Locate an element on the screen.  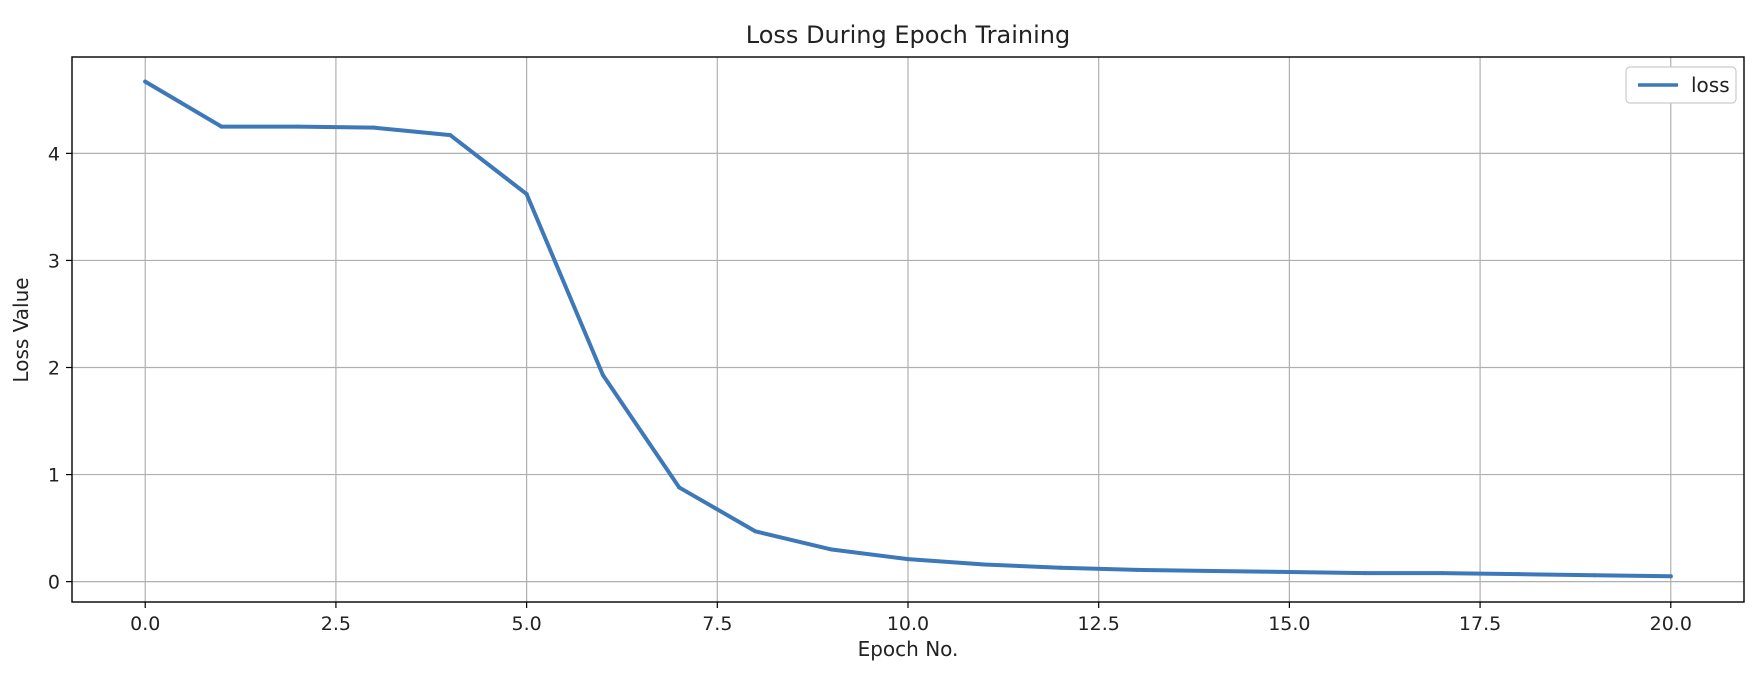
y-tick-label: 4 is located at coordinates (54, 154).